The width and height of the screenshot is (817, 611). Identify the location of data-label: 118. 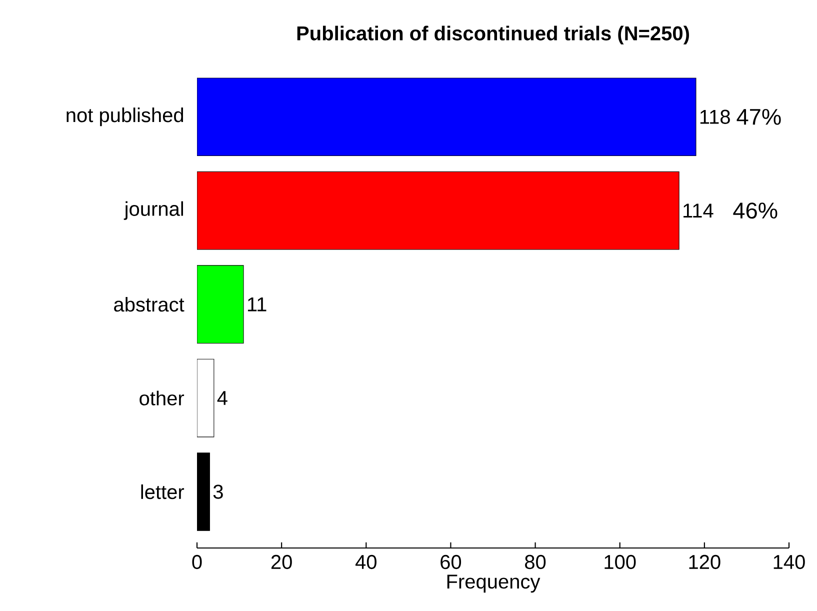
(715, 117).